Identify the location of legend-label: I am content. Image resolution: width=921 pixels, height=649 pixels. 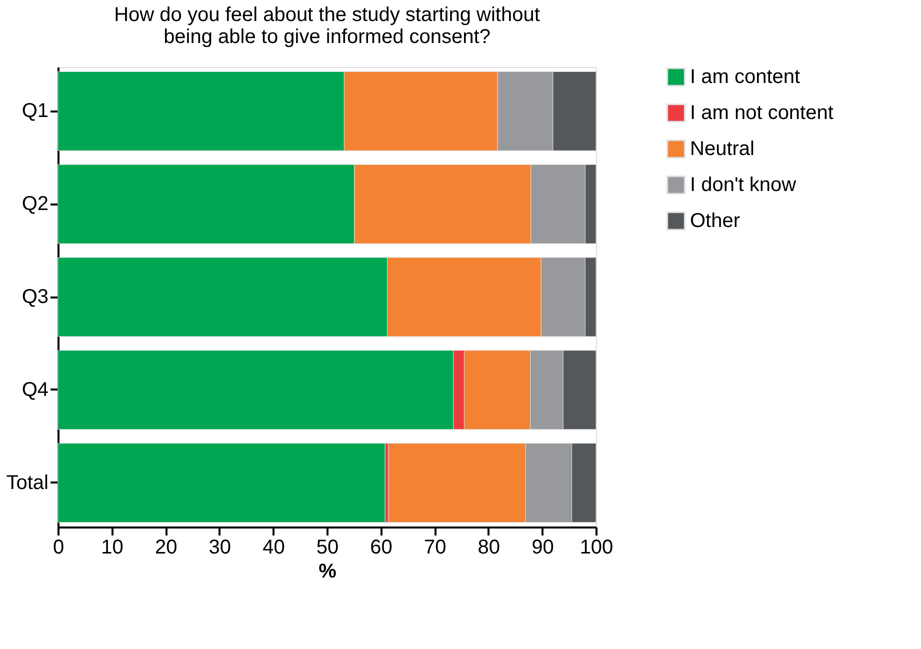
(745, 77).